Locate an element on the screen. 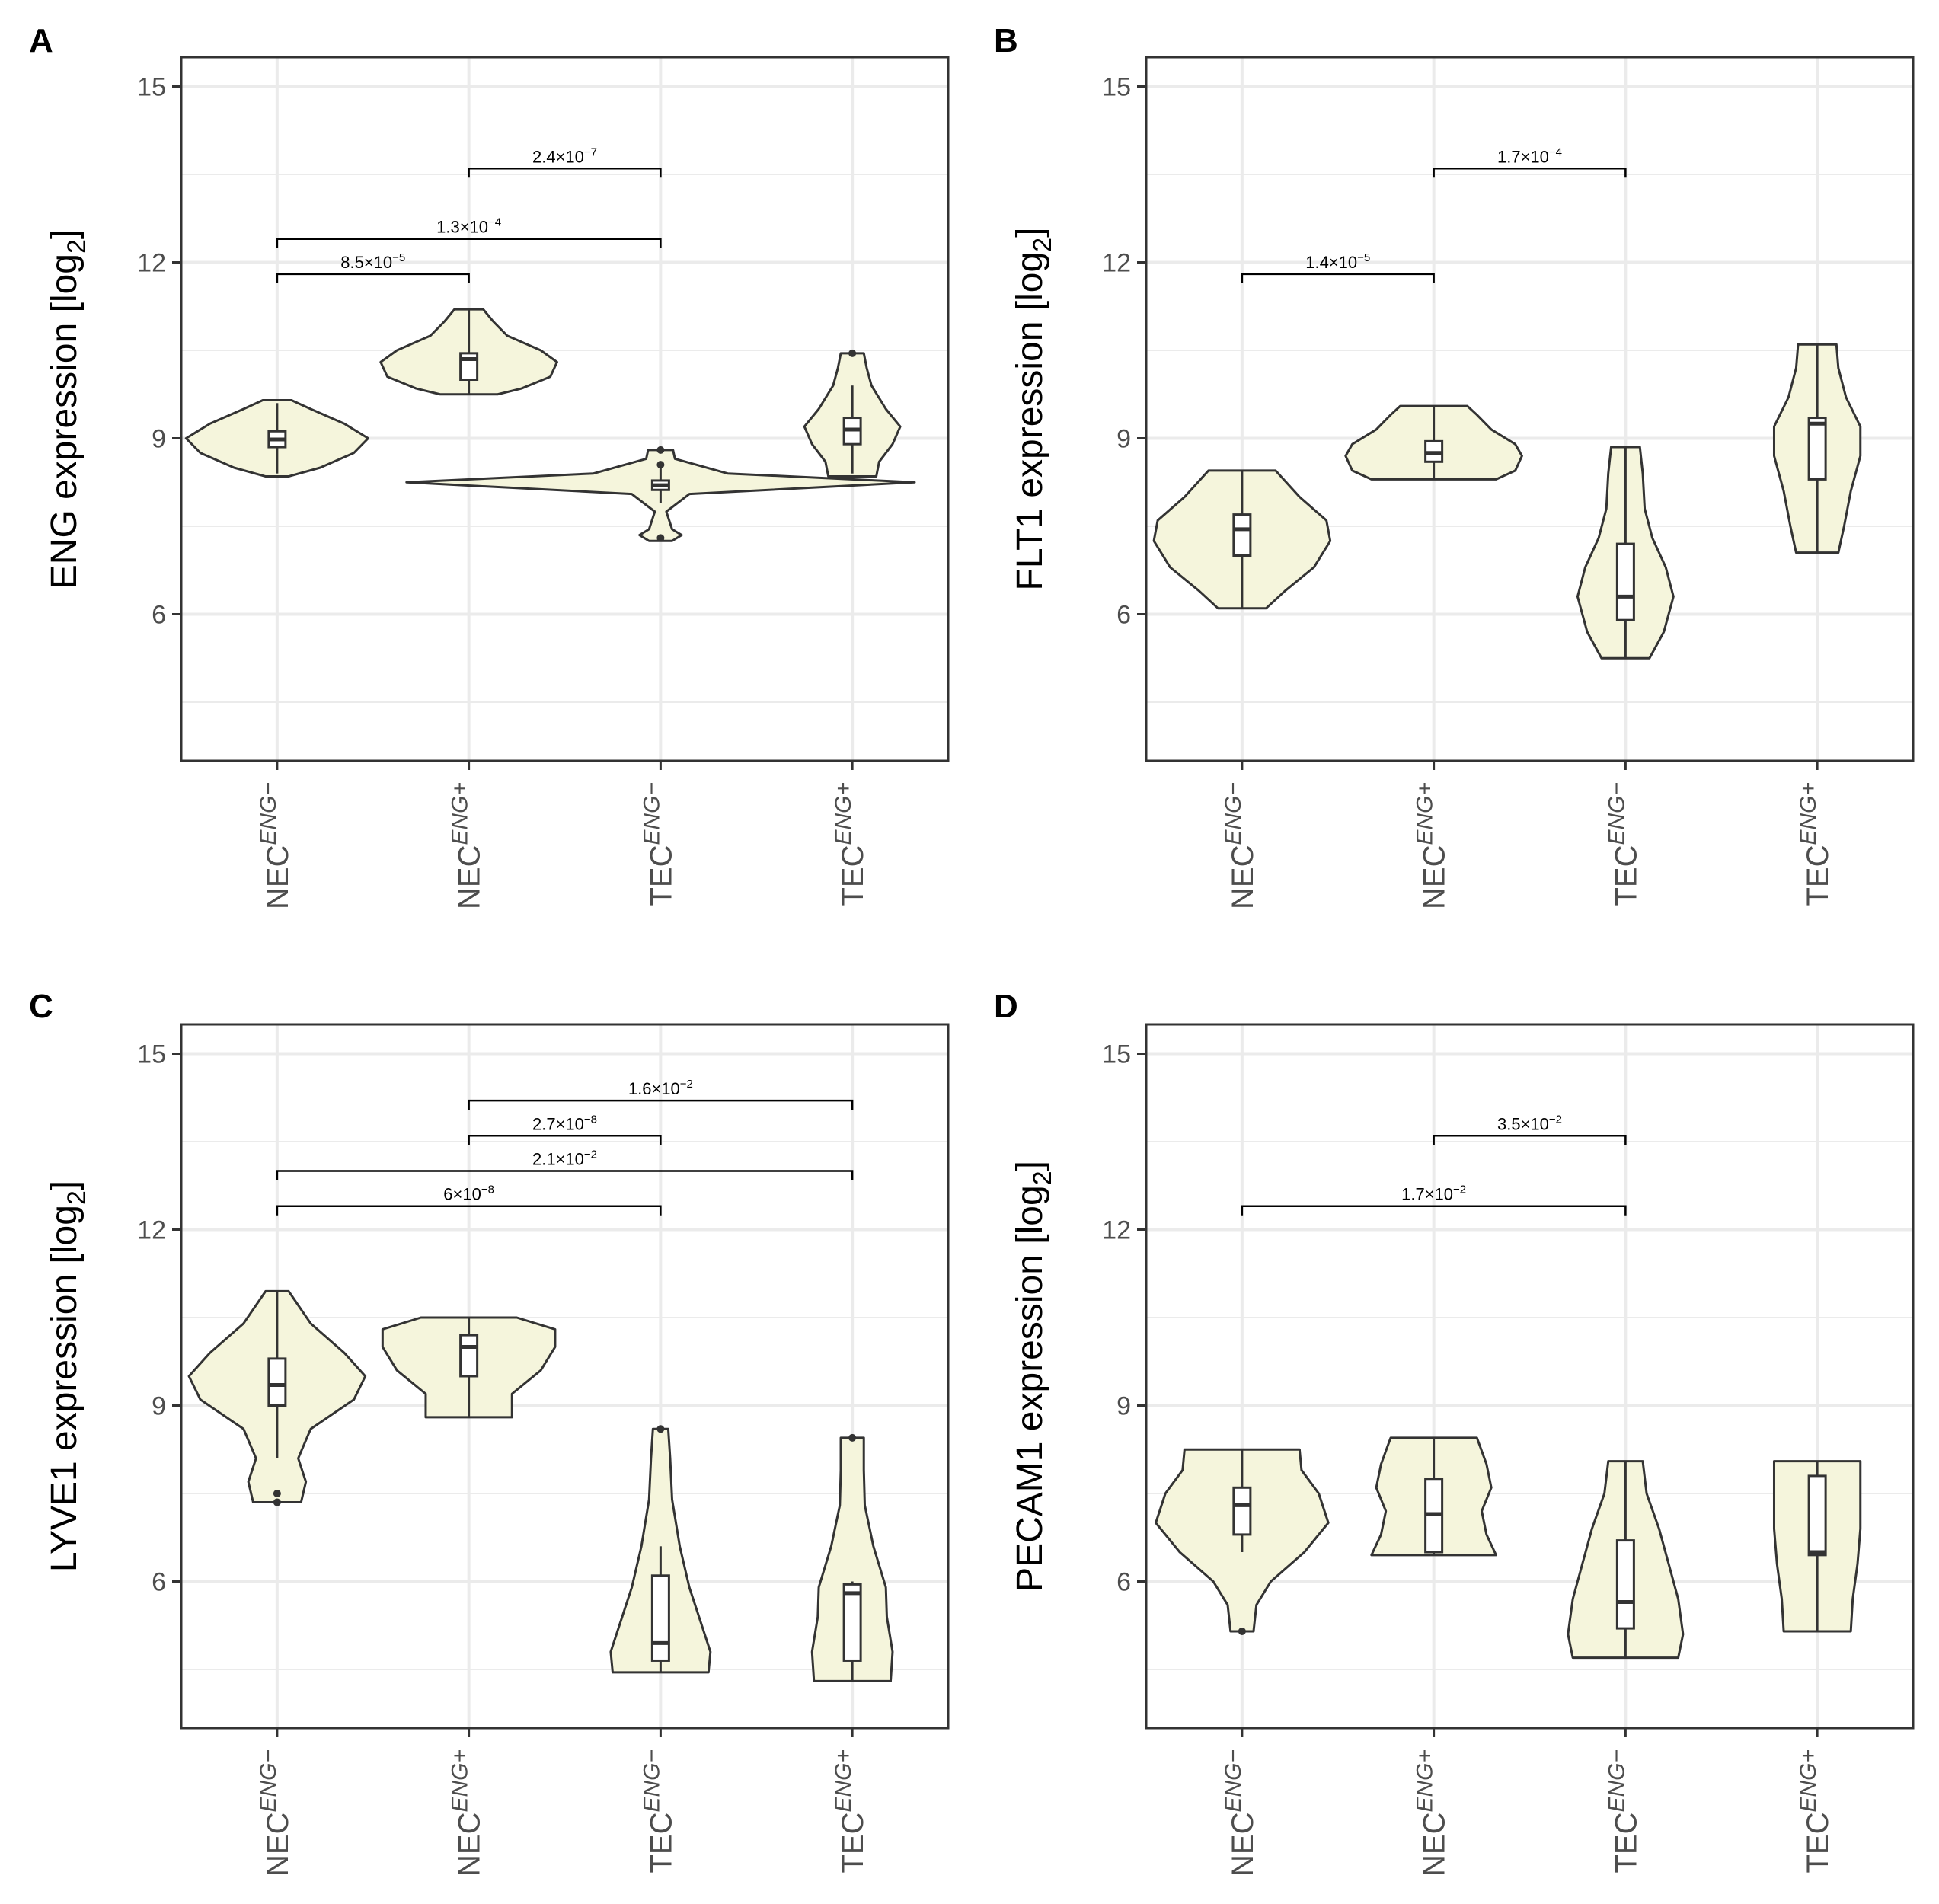 The width and height of the screenshot is (1939, 1904). y-axis-title-main: FLT1 expression [log is located at coordinates (1030, 422).